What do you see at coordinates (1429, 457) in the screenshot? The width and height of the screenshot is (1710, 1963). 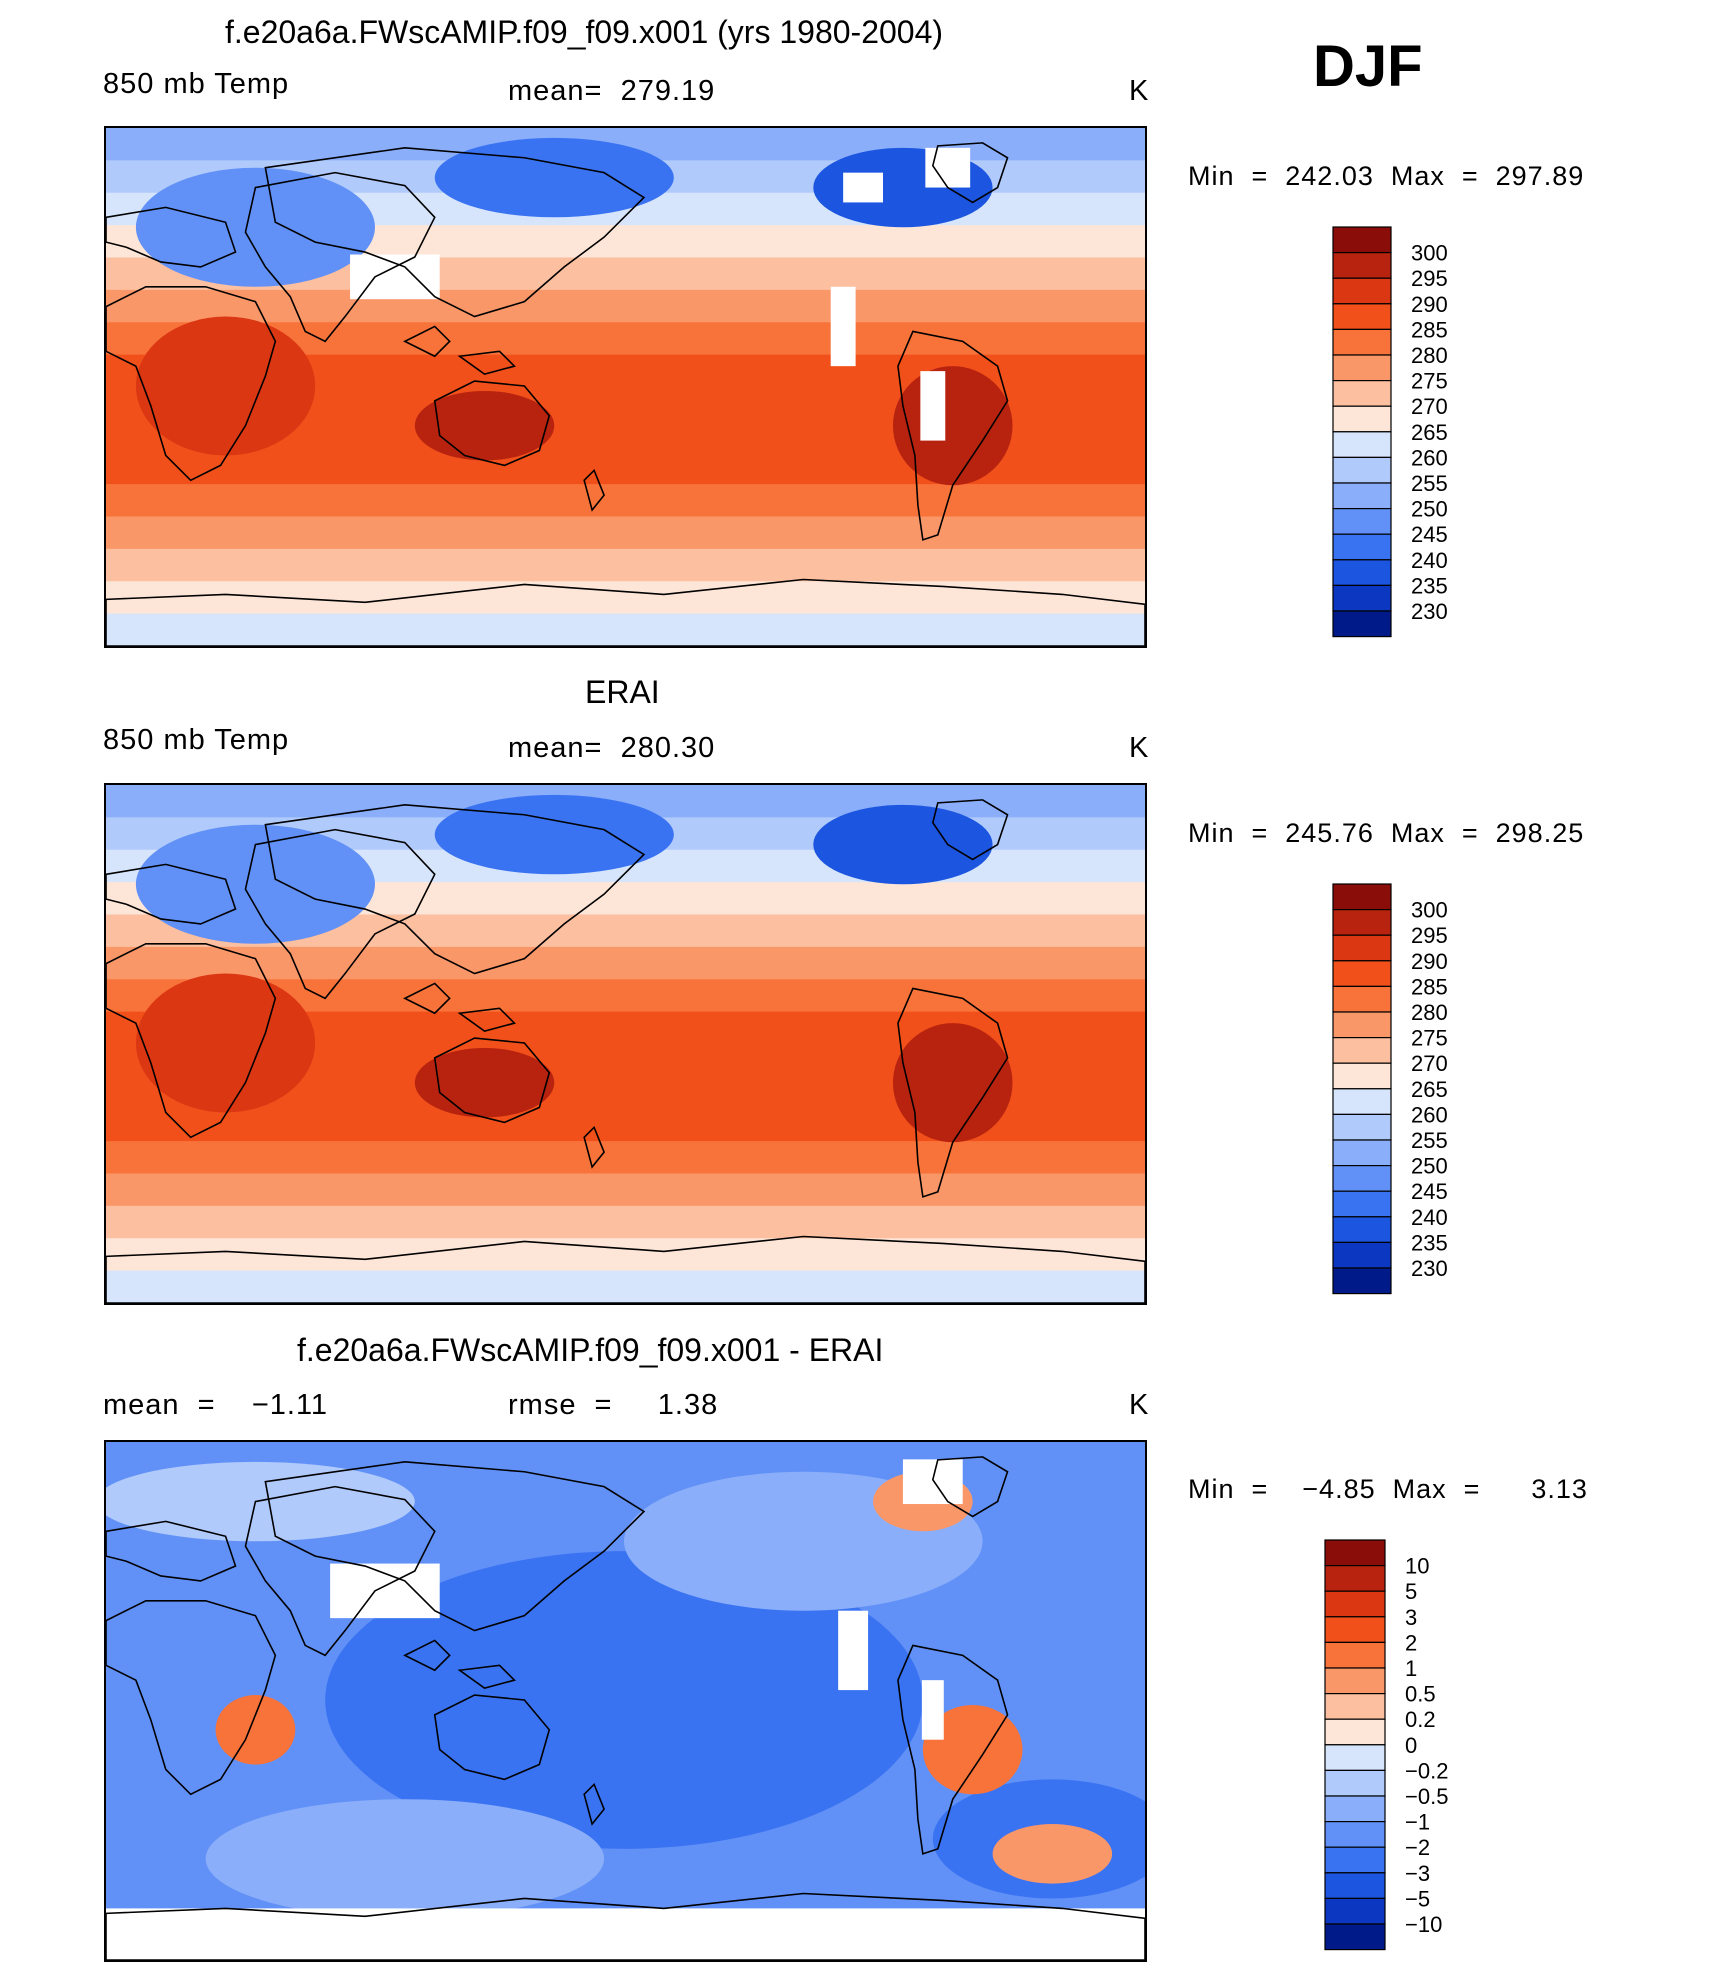 I see `colorbar-tick-label: 260` at bounding box center [1429, 457].